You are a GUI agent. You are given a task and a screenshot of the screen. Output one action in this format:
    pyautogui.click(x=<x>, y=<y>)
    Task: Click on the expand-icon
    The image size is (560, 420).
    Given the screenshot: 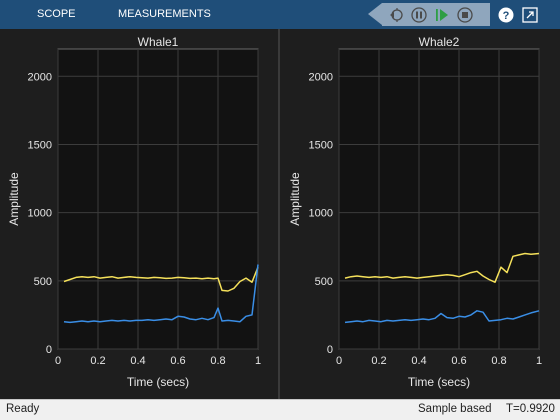 What is the action you would take?
    pyautogui.click(x=530, y=14)
    